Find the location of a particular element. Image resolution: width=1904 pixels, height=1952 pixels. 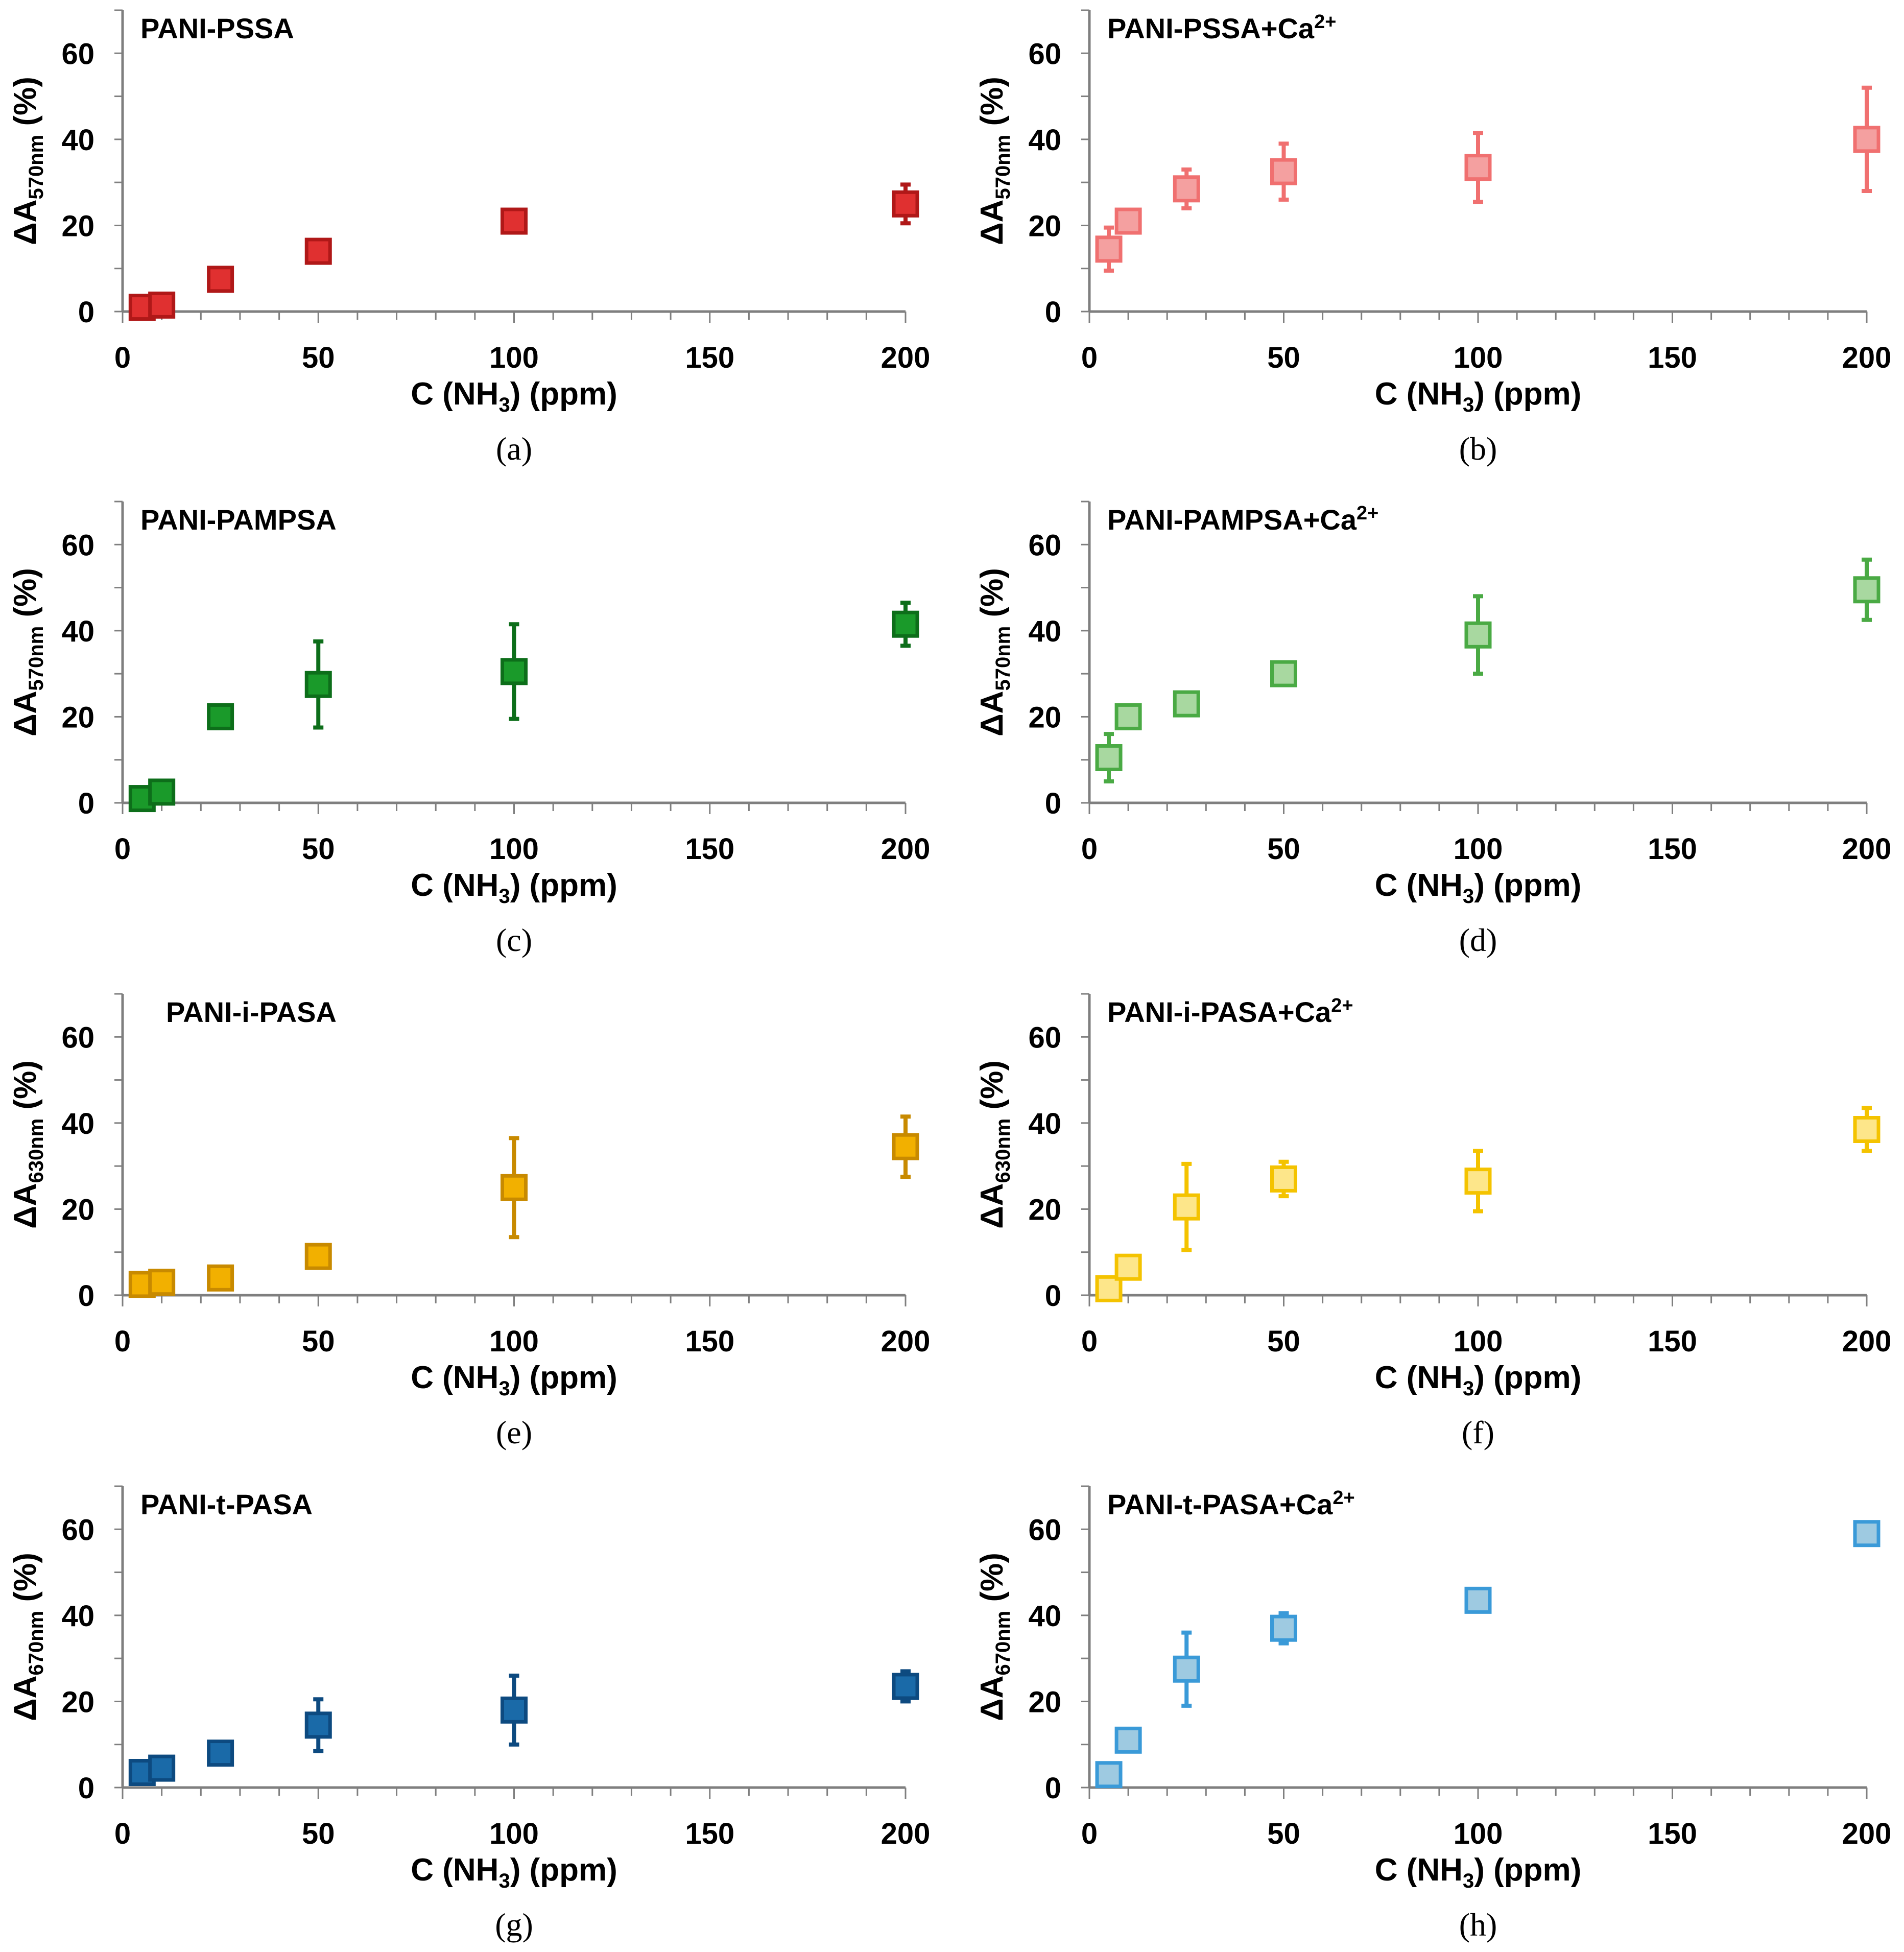

panel-title: PANI-t-PASA+Ca2+ is located at coordinates (1231, 1503).